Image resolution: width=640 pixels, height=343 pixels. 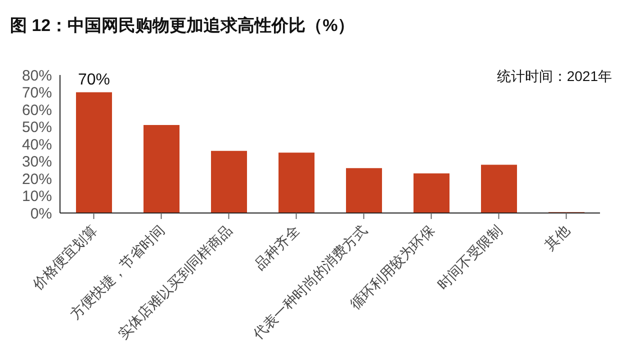 What do you see at coordinates (37, 162) in the screenshot?
I see `y-tick-label: 30%` at bounding box center [37, 162].